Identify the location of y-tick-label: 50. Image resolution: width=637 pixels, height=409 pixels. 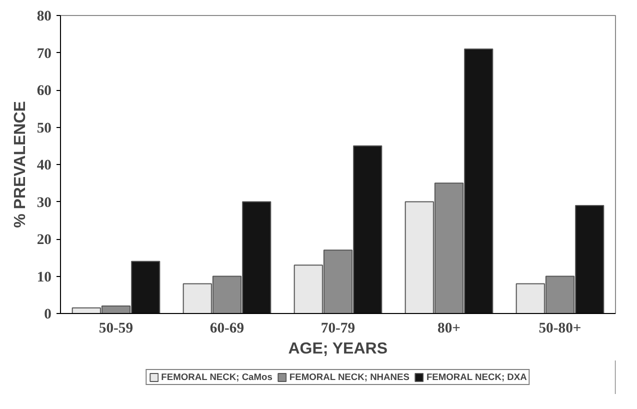
(44, 128).